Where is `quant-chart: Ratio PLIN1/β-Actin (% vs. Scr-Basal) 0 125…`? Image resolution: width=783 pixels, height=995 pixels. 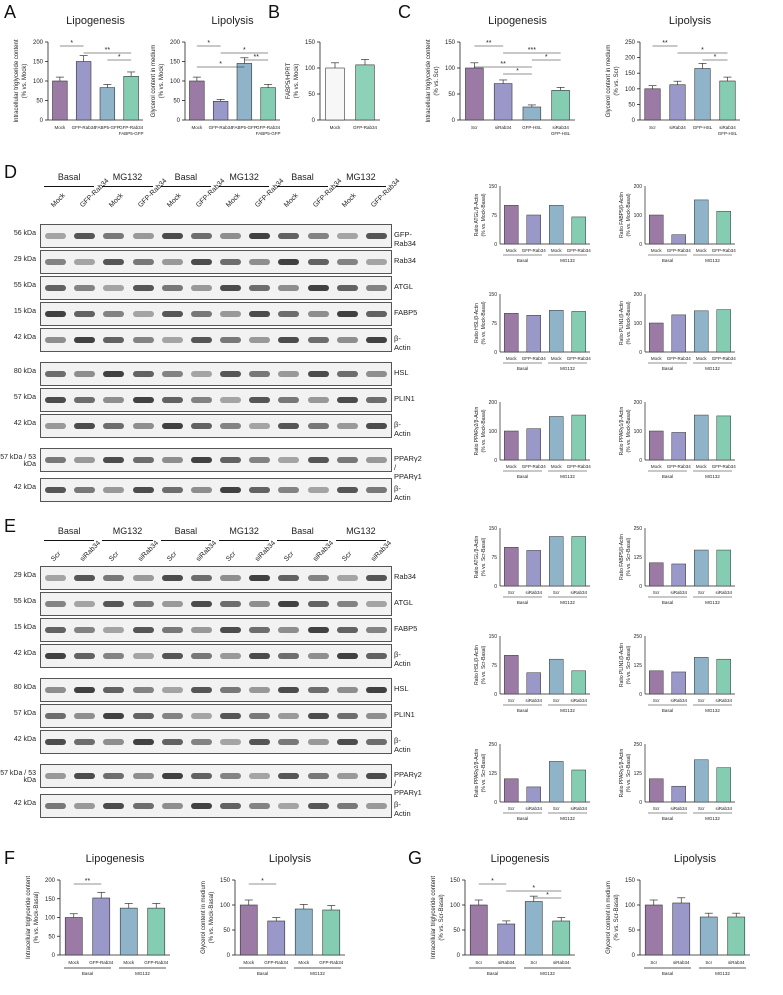 quant-chart: Ratio PLIN1/β-Actin (% vs. Scr-Basal) 0 125… is located at coordinates (677, 673).